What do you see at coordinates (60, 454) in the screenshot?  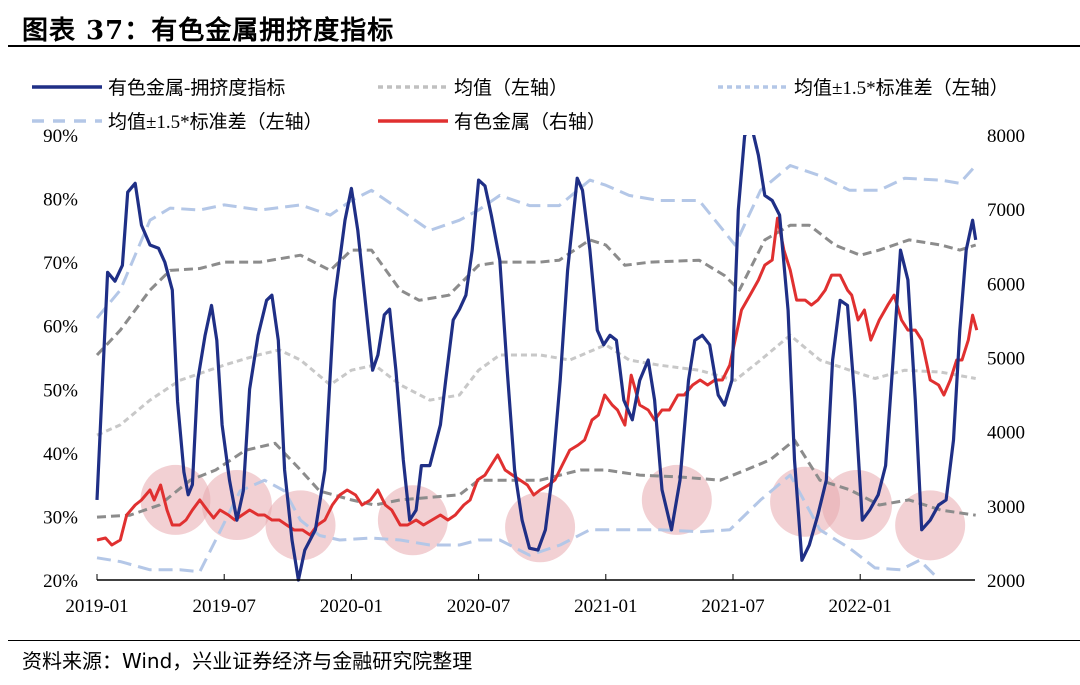 I see `y-left-tick-label: 40%` at bounding box center [60, 454].